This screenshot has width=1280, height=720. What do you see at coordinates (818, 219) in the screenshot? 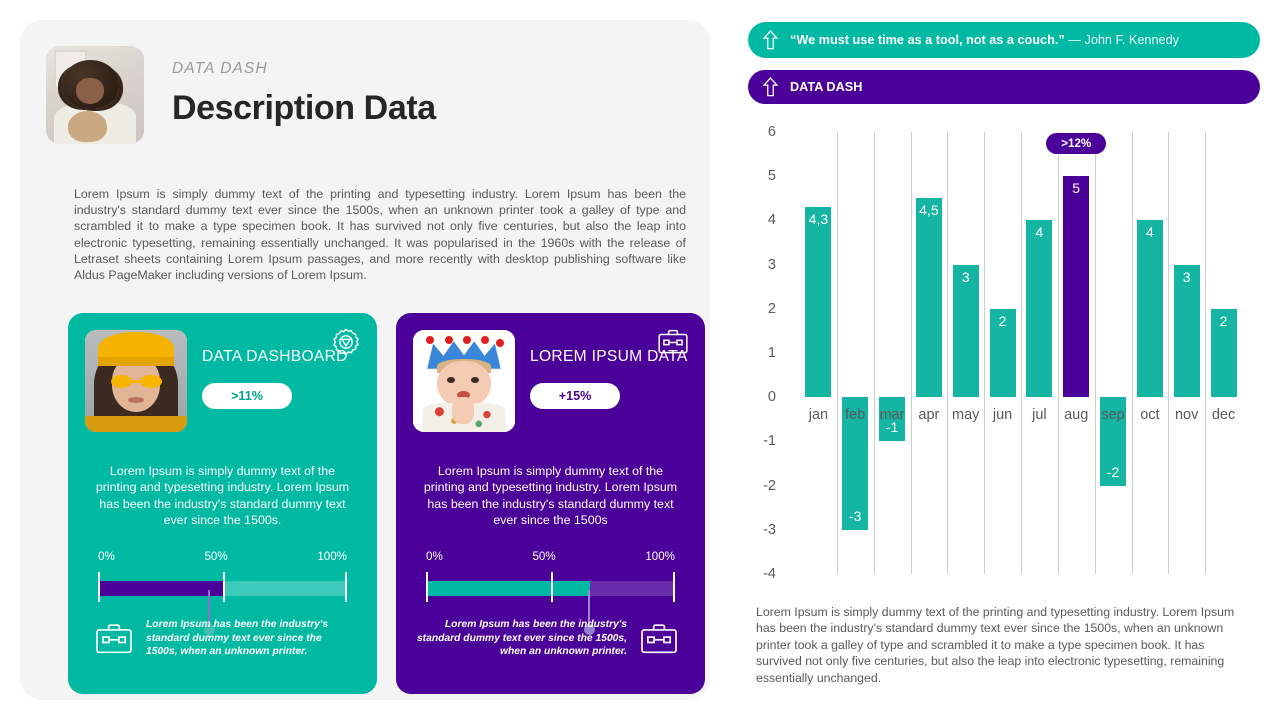
I see `bar-value-jan: 4,3` at bounding box center [818, 219].